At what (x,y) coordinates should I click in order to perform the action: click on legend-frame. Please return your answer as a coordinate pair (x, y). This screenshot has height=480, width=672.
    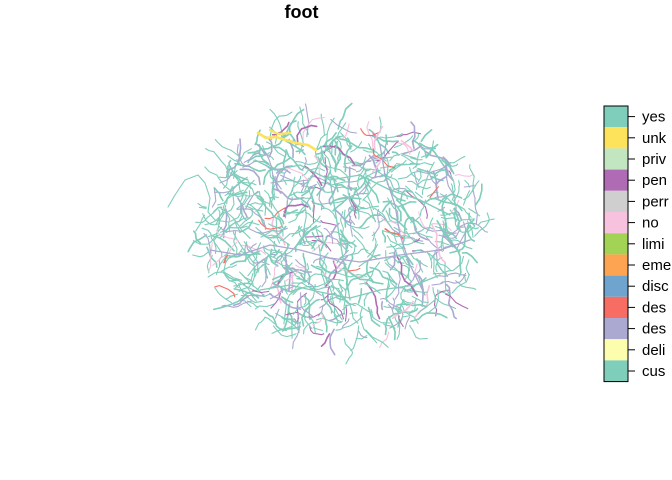
    Looking at the image, I should click on (616, 244).